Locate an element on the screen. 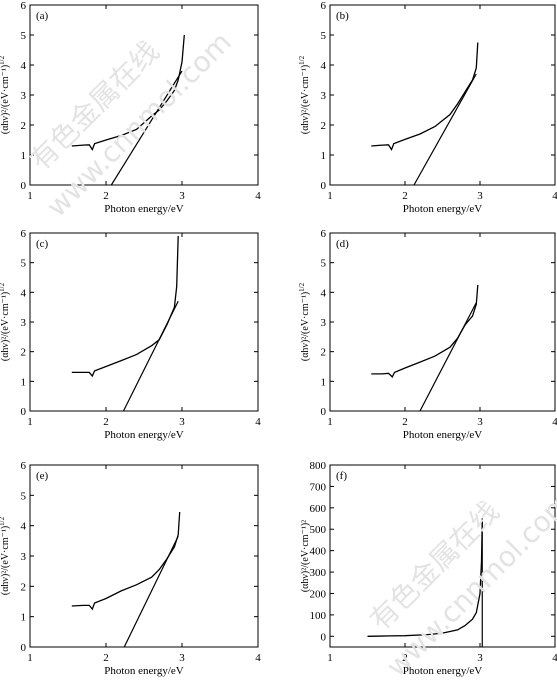 The height and width of the screenshot is (683, 557). y-tick-label-1-6: 6 is located at coordinates (24, 6).